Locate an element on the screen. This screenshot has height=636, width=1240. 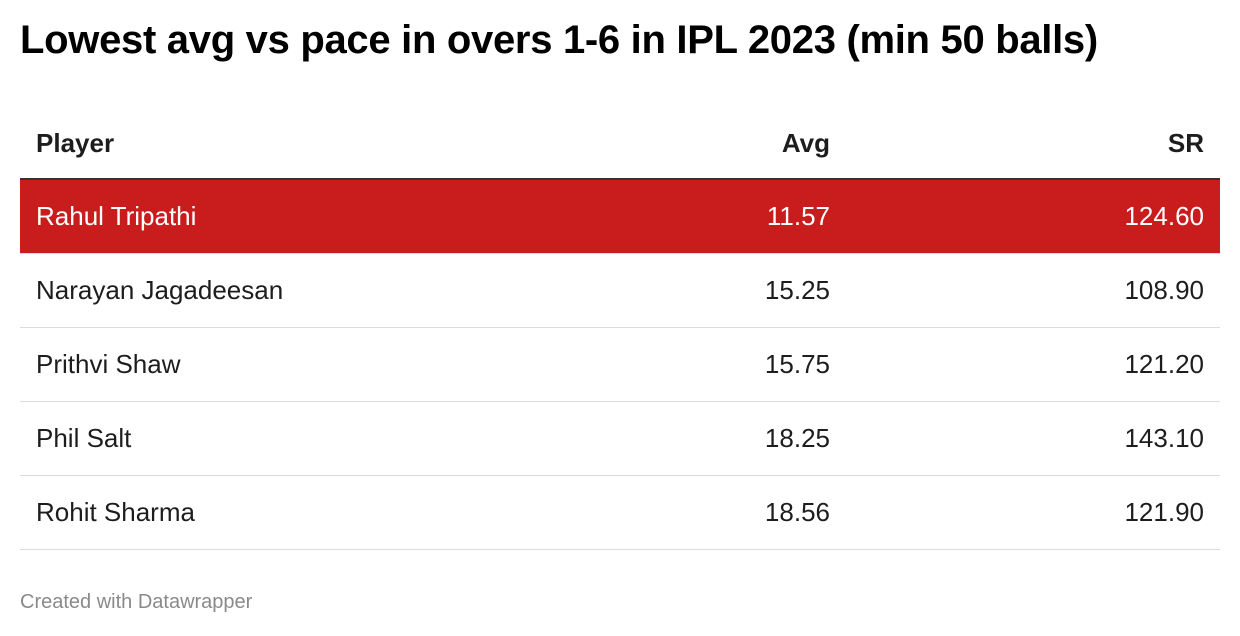
player-cell: Prithvi Shaw is located at coordinates (108, 364).